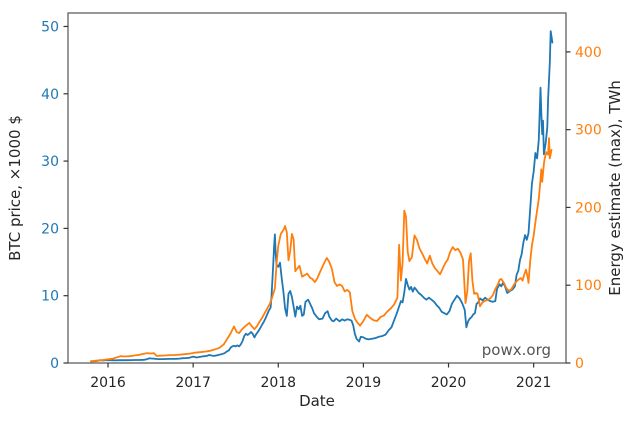 This screenshot has width=640, height=421. Describe the element at coordinates (449, 383) in the screenshot. I see `x-tick-label: 2020` at that location.